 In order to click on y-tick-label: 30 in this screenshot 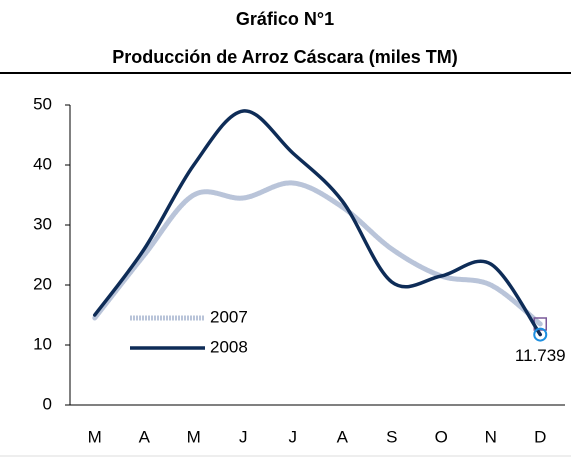, I will do `click(42, 223)`.